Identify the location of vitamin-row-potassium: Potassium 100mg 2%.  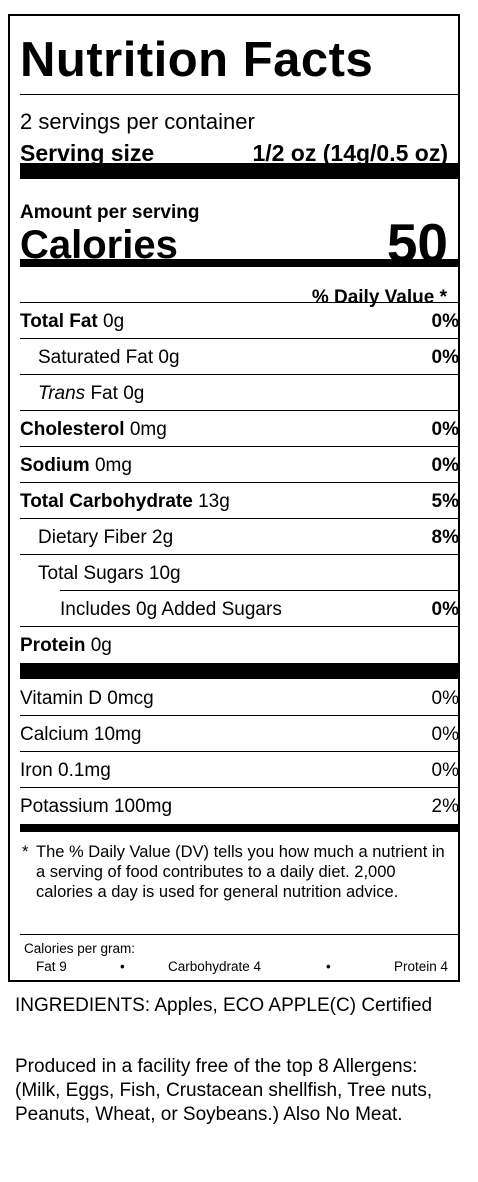
(240, 806).